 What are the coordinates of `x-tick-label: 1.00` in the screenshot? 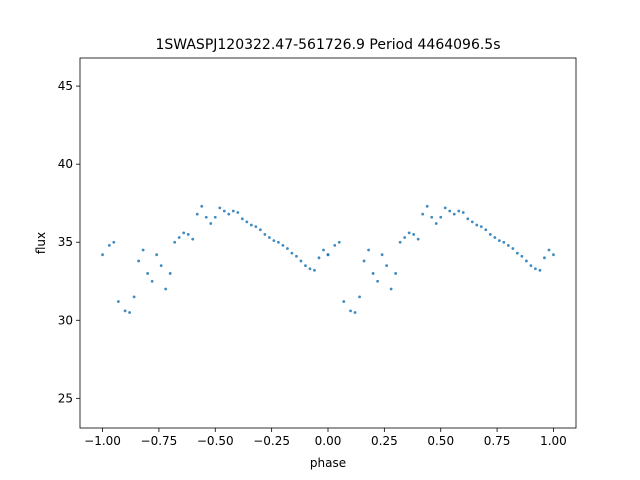 It's located at (553, 441).